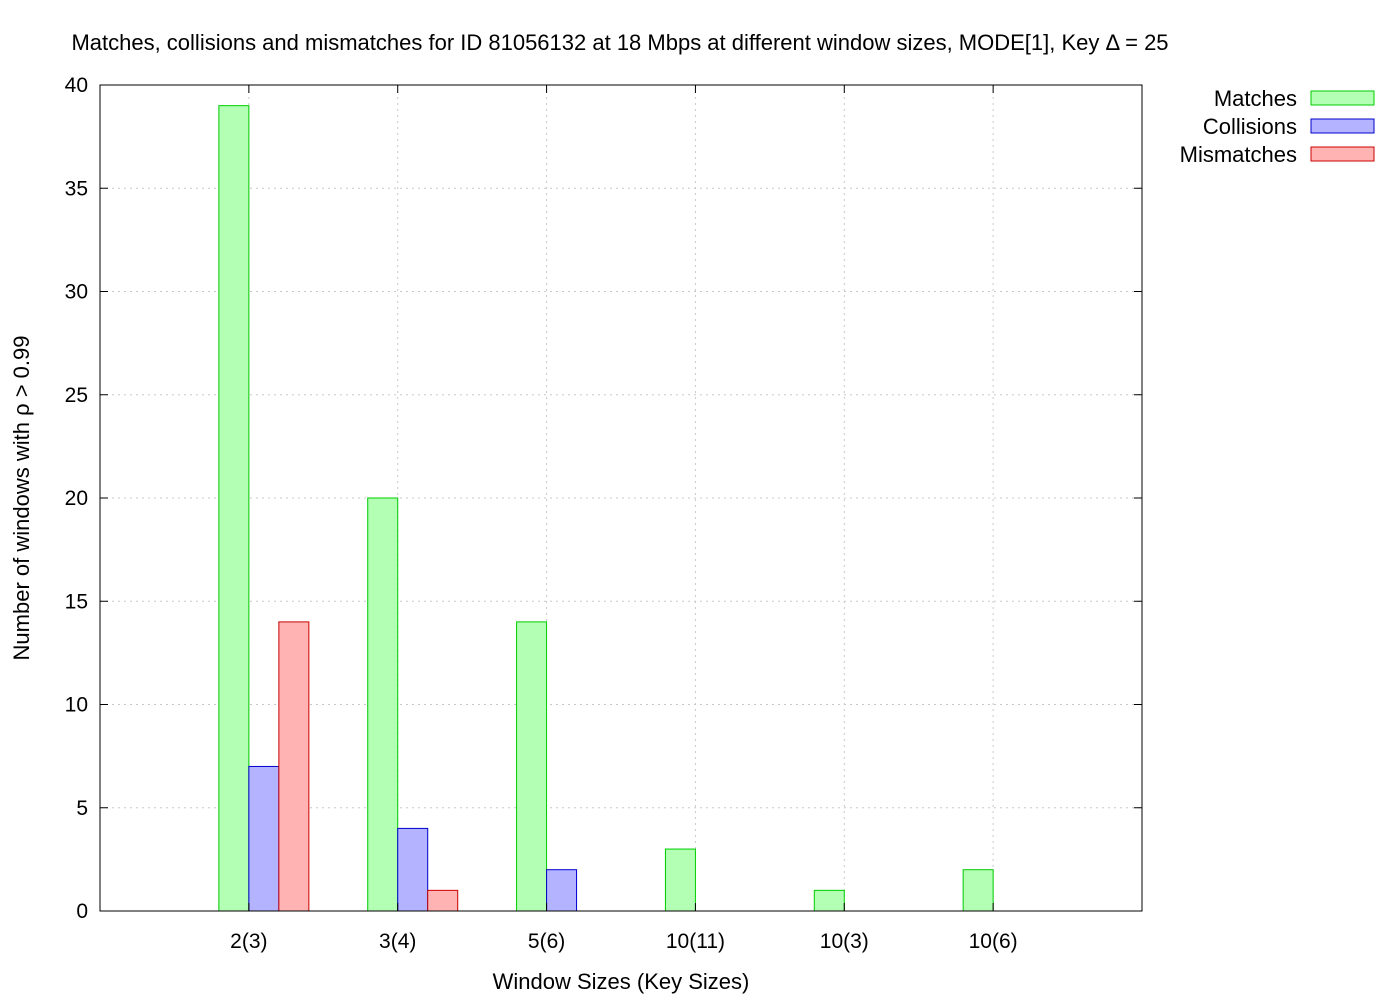 This screenshot has height=1000, width=1400. Describe the element at coordinates (1342, 154) in the screenshot. I see `legend-swatch-mismatches` at that location.